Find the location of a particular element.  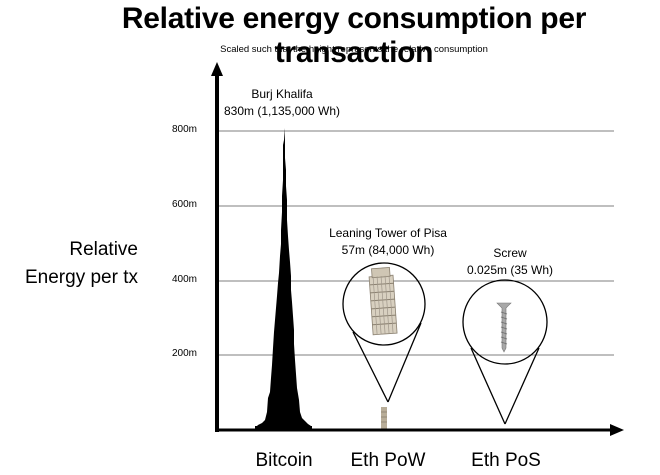

y-axis-arrow-icon is located at coordinates (217, 69).